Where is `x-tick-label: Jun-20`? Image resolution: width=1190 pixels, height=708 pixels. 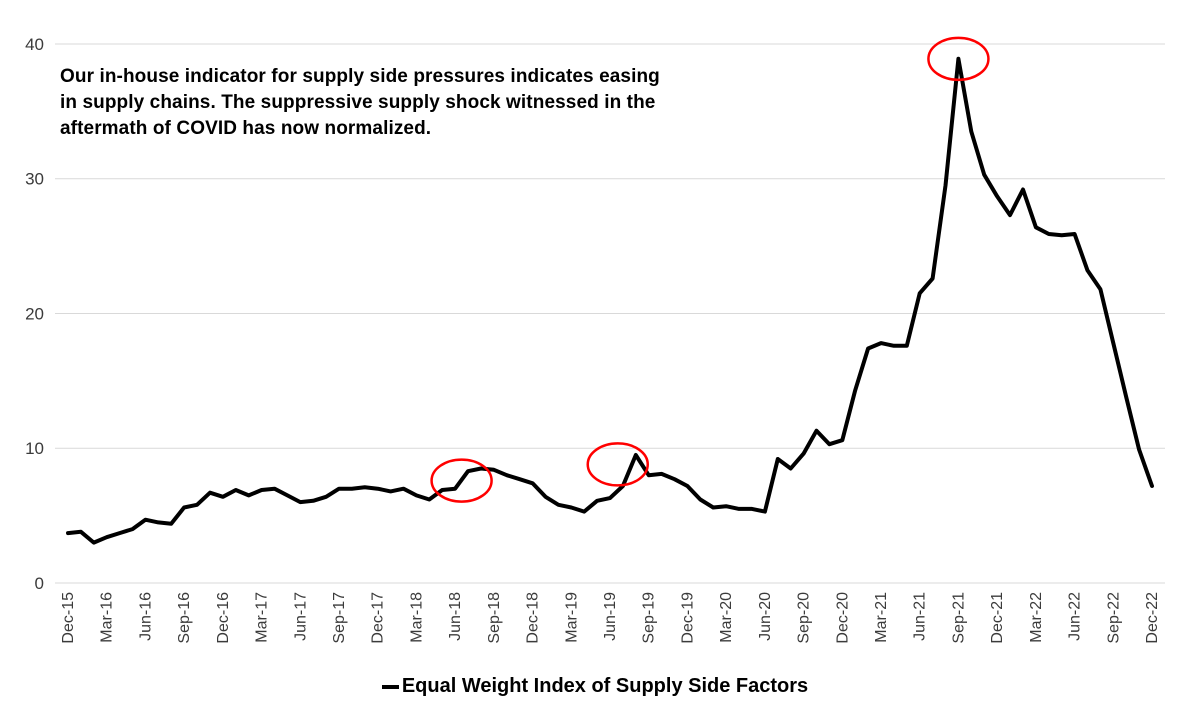
x-tick-label: Jun-20 is located at coordinates (765, 616).